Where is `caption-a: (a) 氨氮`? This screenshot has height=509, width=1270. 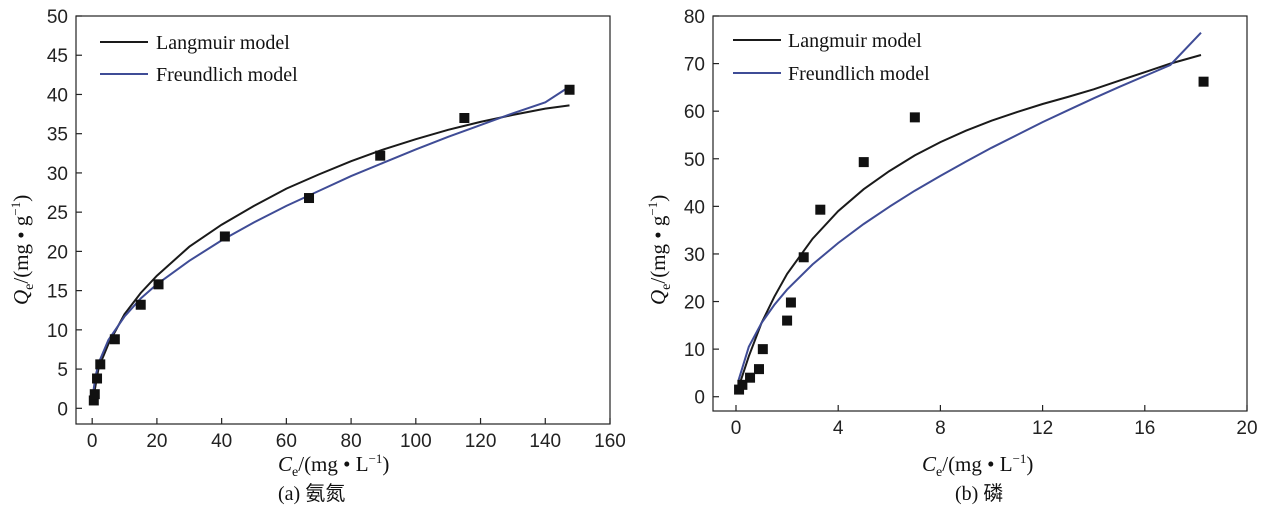
caption-a: (a) 氨氮 is located at coordinates (311, 493).